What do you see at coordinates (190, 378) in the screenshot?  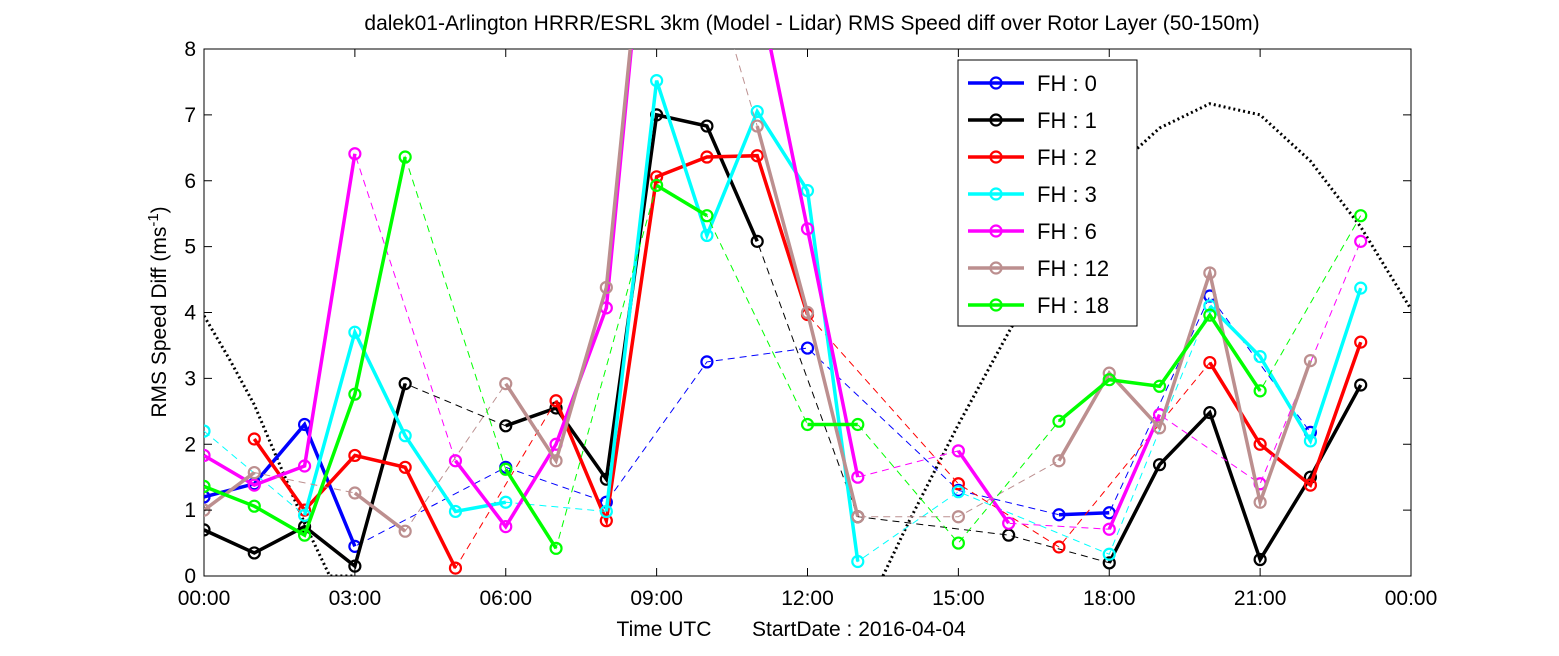 I see `y-tick-label: 3` at bounding box center [190, 378].